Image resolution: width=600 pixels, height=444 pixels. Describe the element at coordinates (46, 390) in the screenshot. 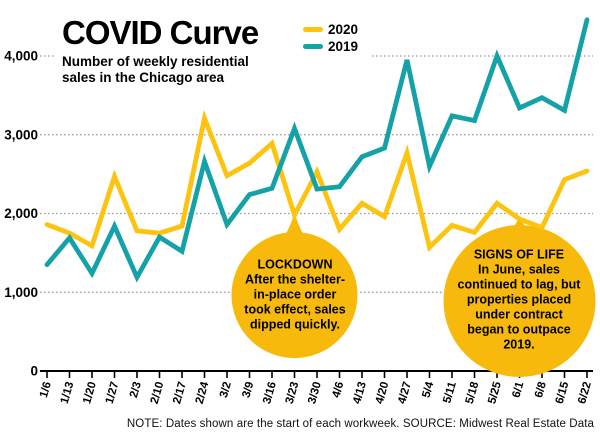

I see `x-tick-label: 1/6` at that location.